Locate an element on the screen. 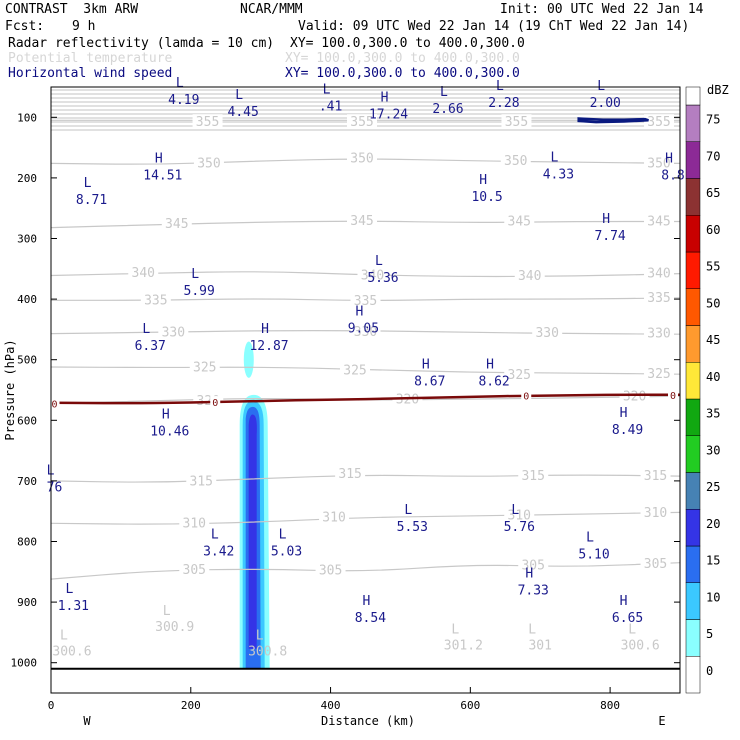  theta-point-value: 301 is located at coordinates (539, 645).